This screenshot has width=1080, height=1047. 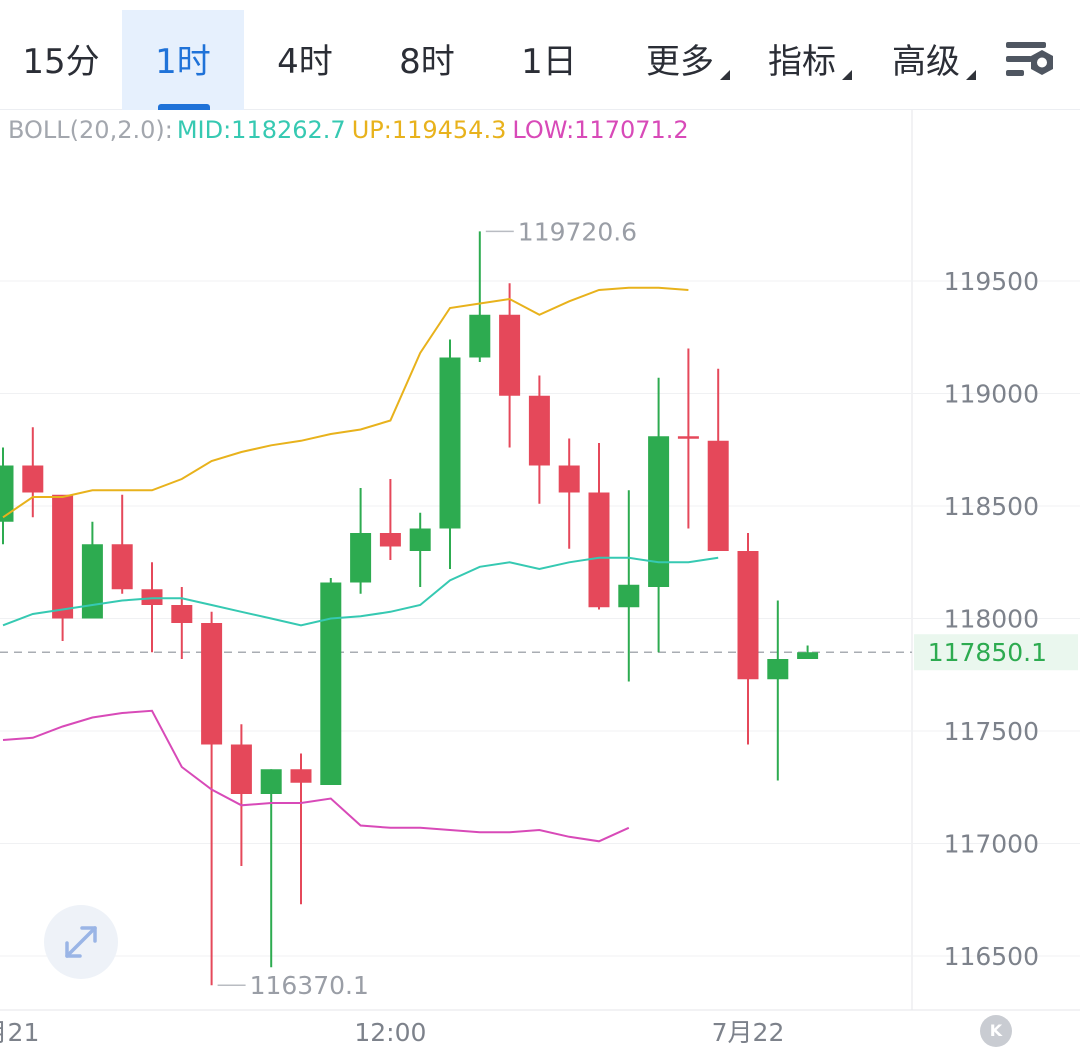 What do you see at coordinates (748, 1032) in the screenshot?
I see `x-tick-label: 7月22` at bounding box center [748, 1032].